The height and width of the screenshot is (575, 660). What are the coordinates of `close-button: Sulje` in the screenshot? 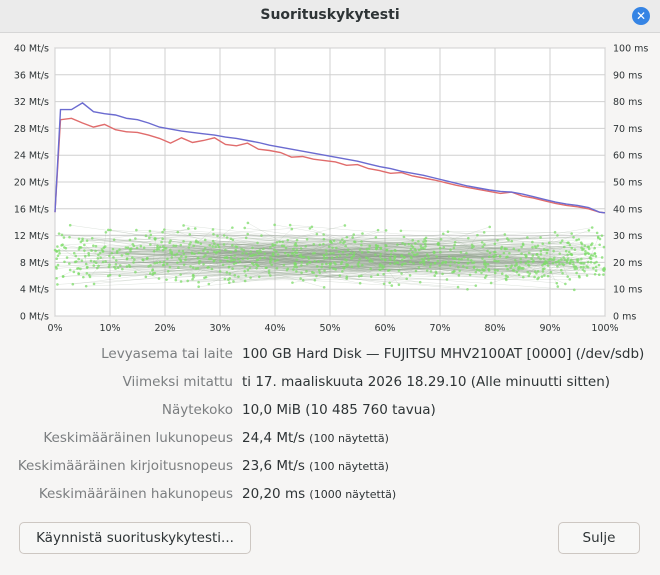 It's located at (599, 538).